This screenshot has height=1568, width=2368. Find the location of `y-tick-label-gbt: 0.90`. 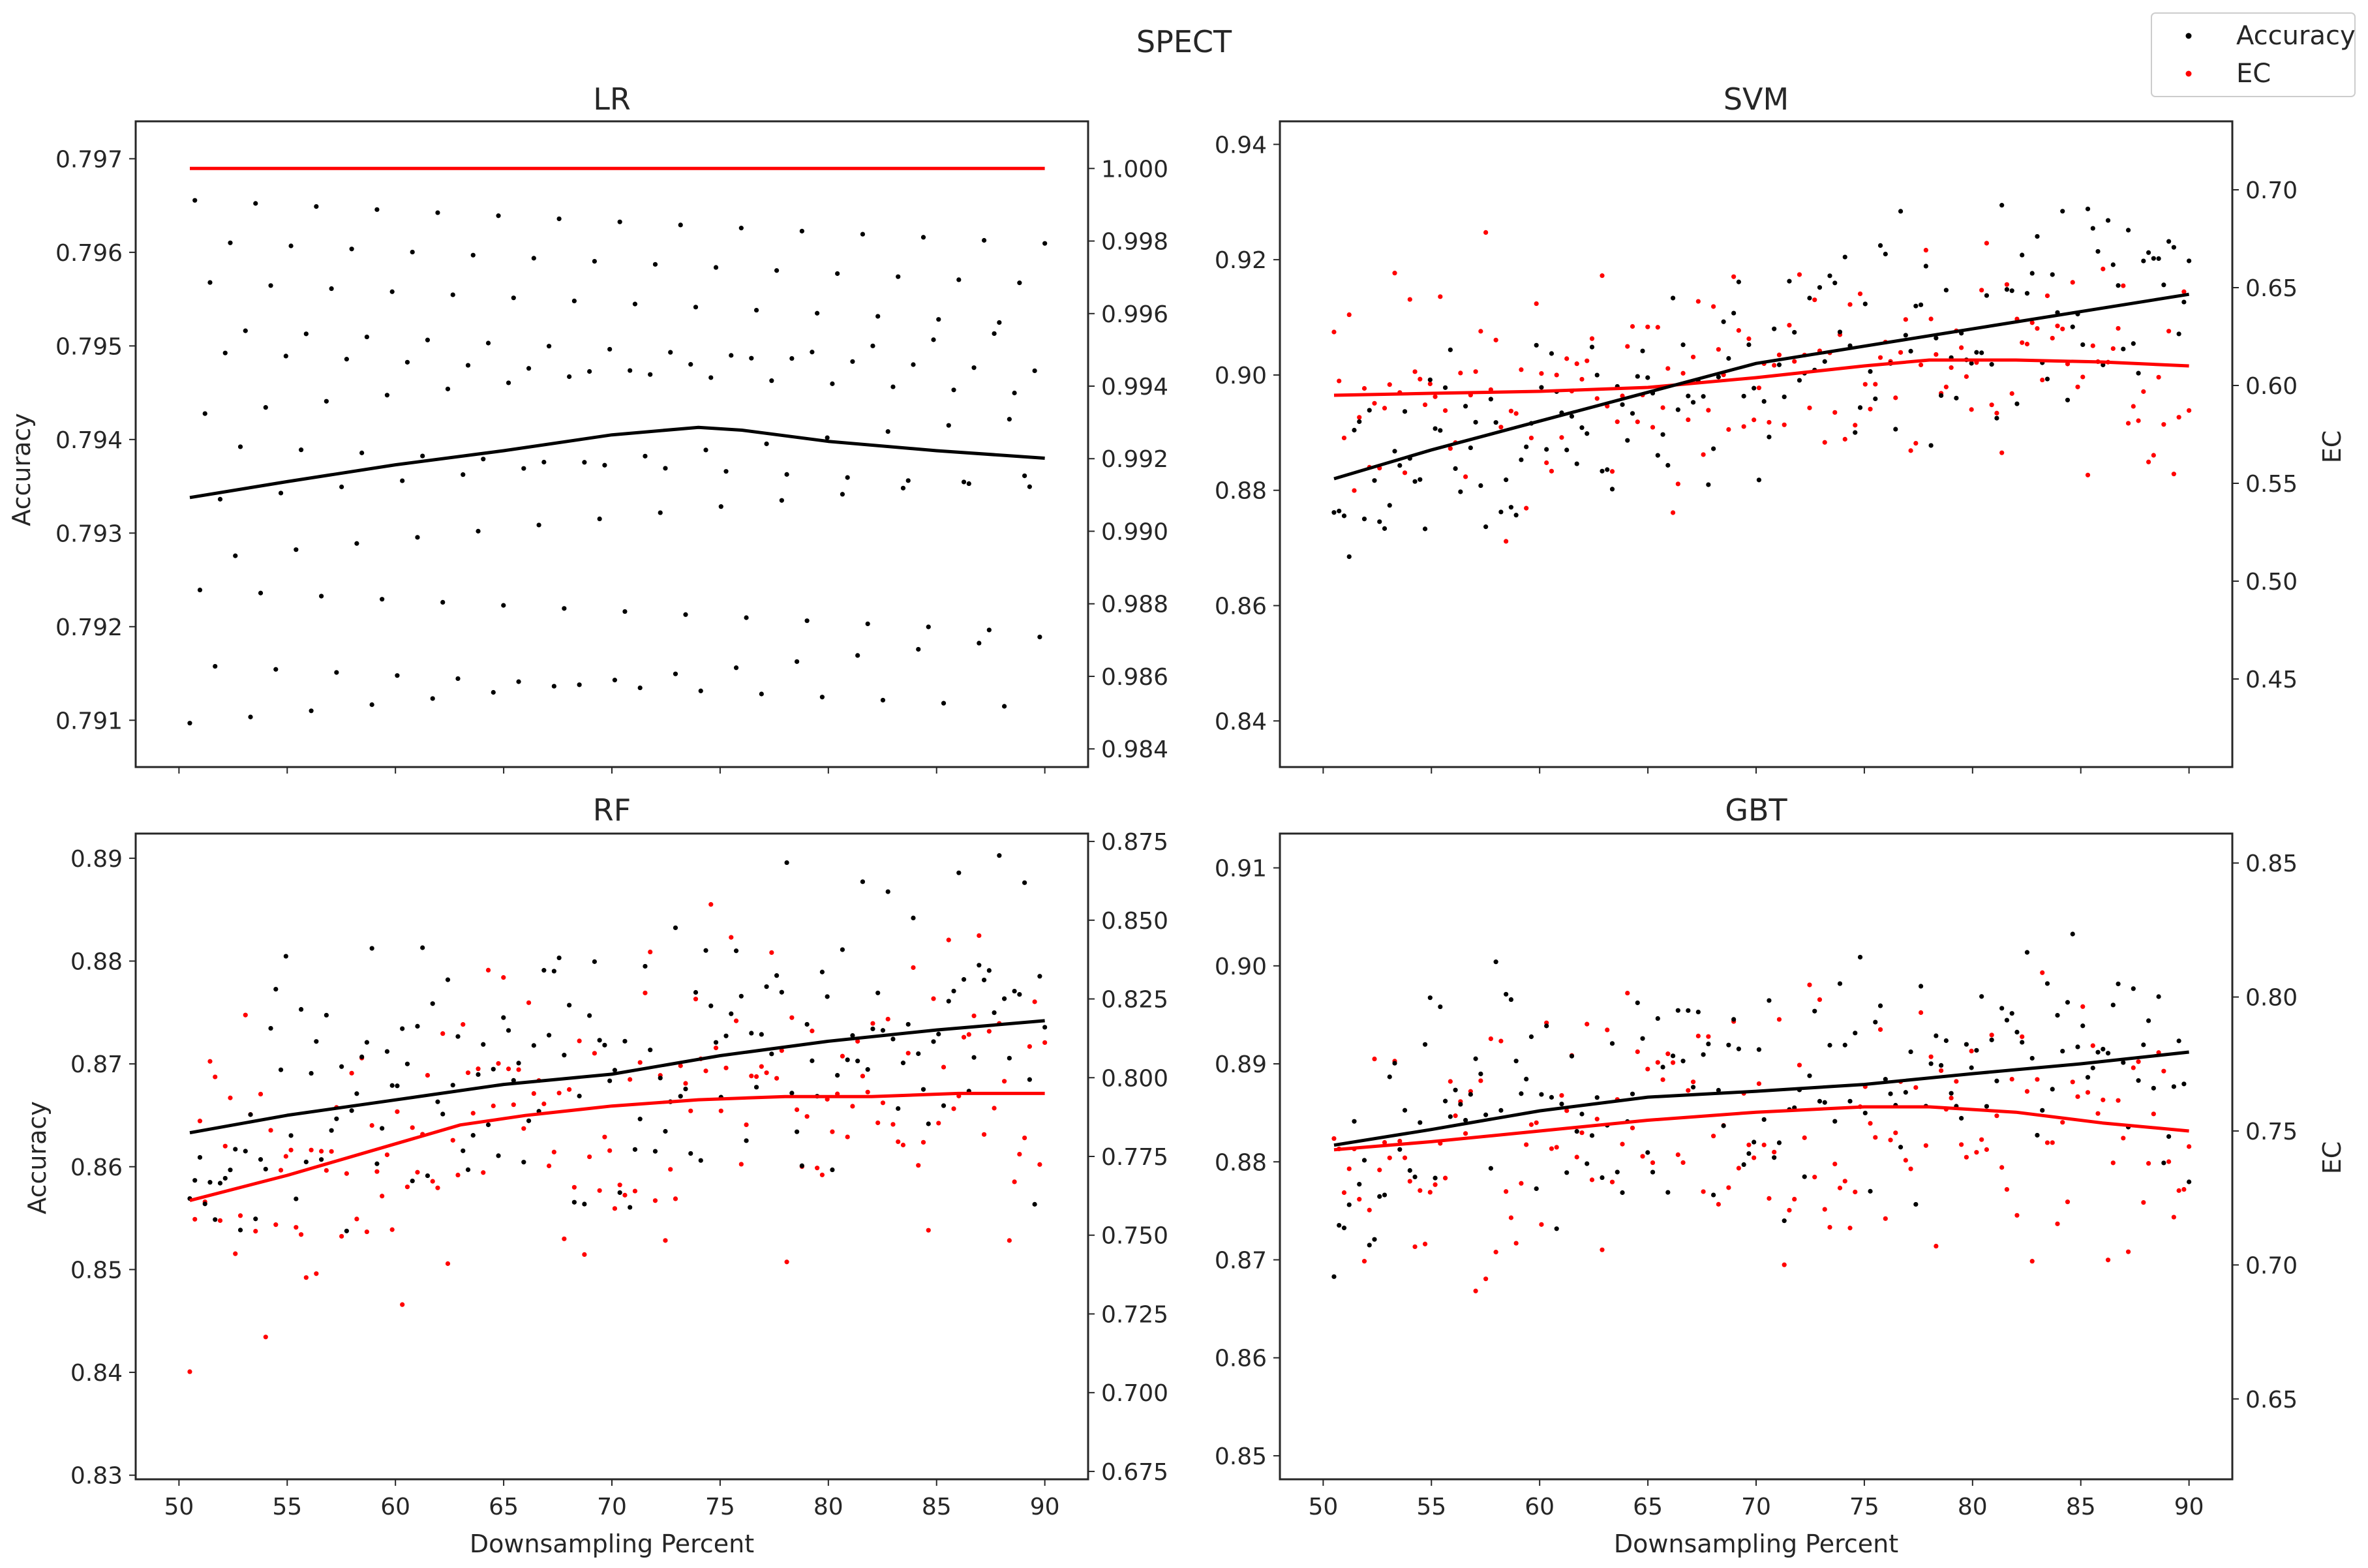

y-tick-label-gbt: 0.90 is located at coordinates (1241, 967).